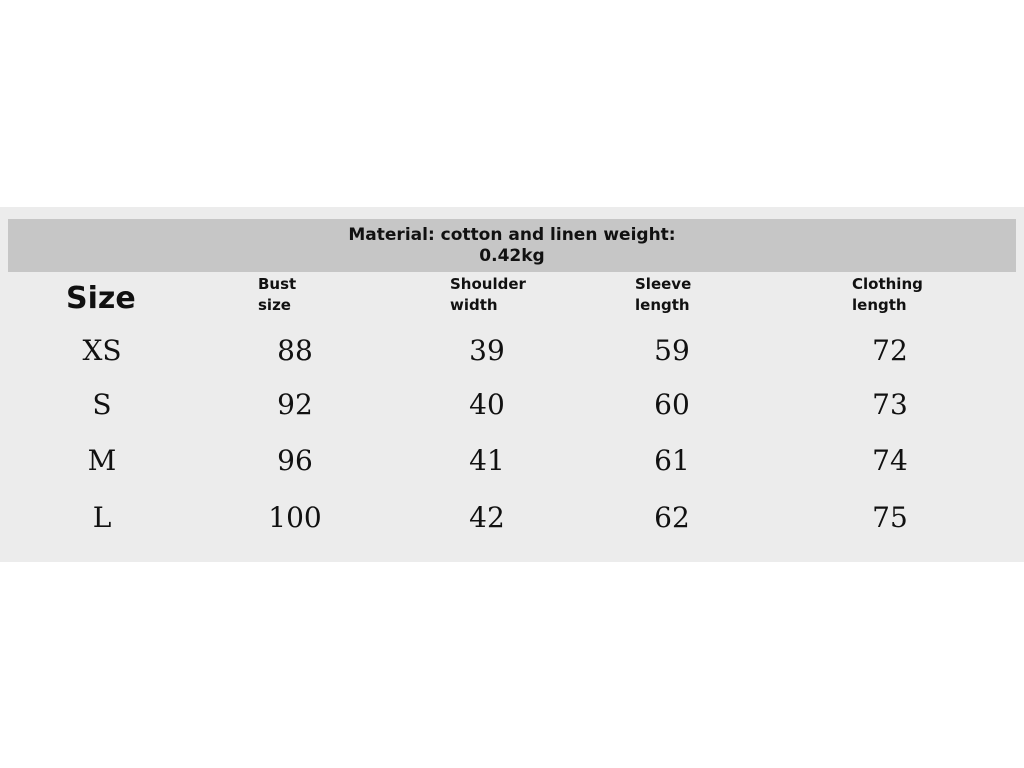  What do you see at coordinates (101, 298) in the screenshot?
I see `column-header: Size` at bounding box center [101, 298].